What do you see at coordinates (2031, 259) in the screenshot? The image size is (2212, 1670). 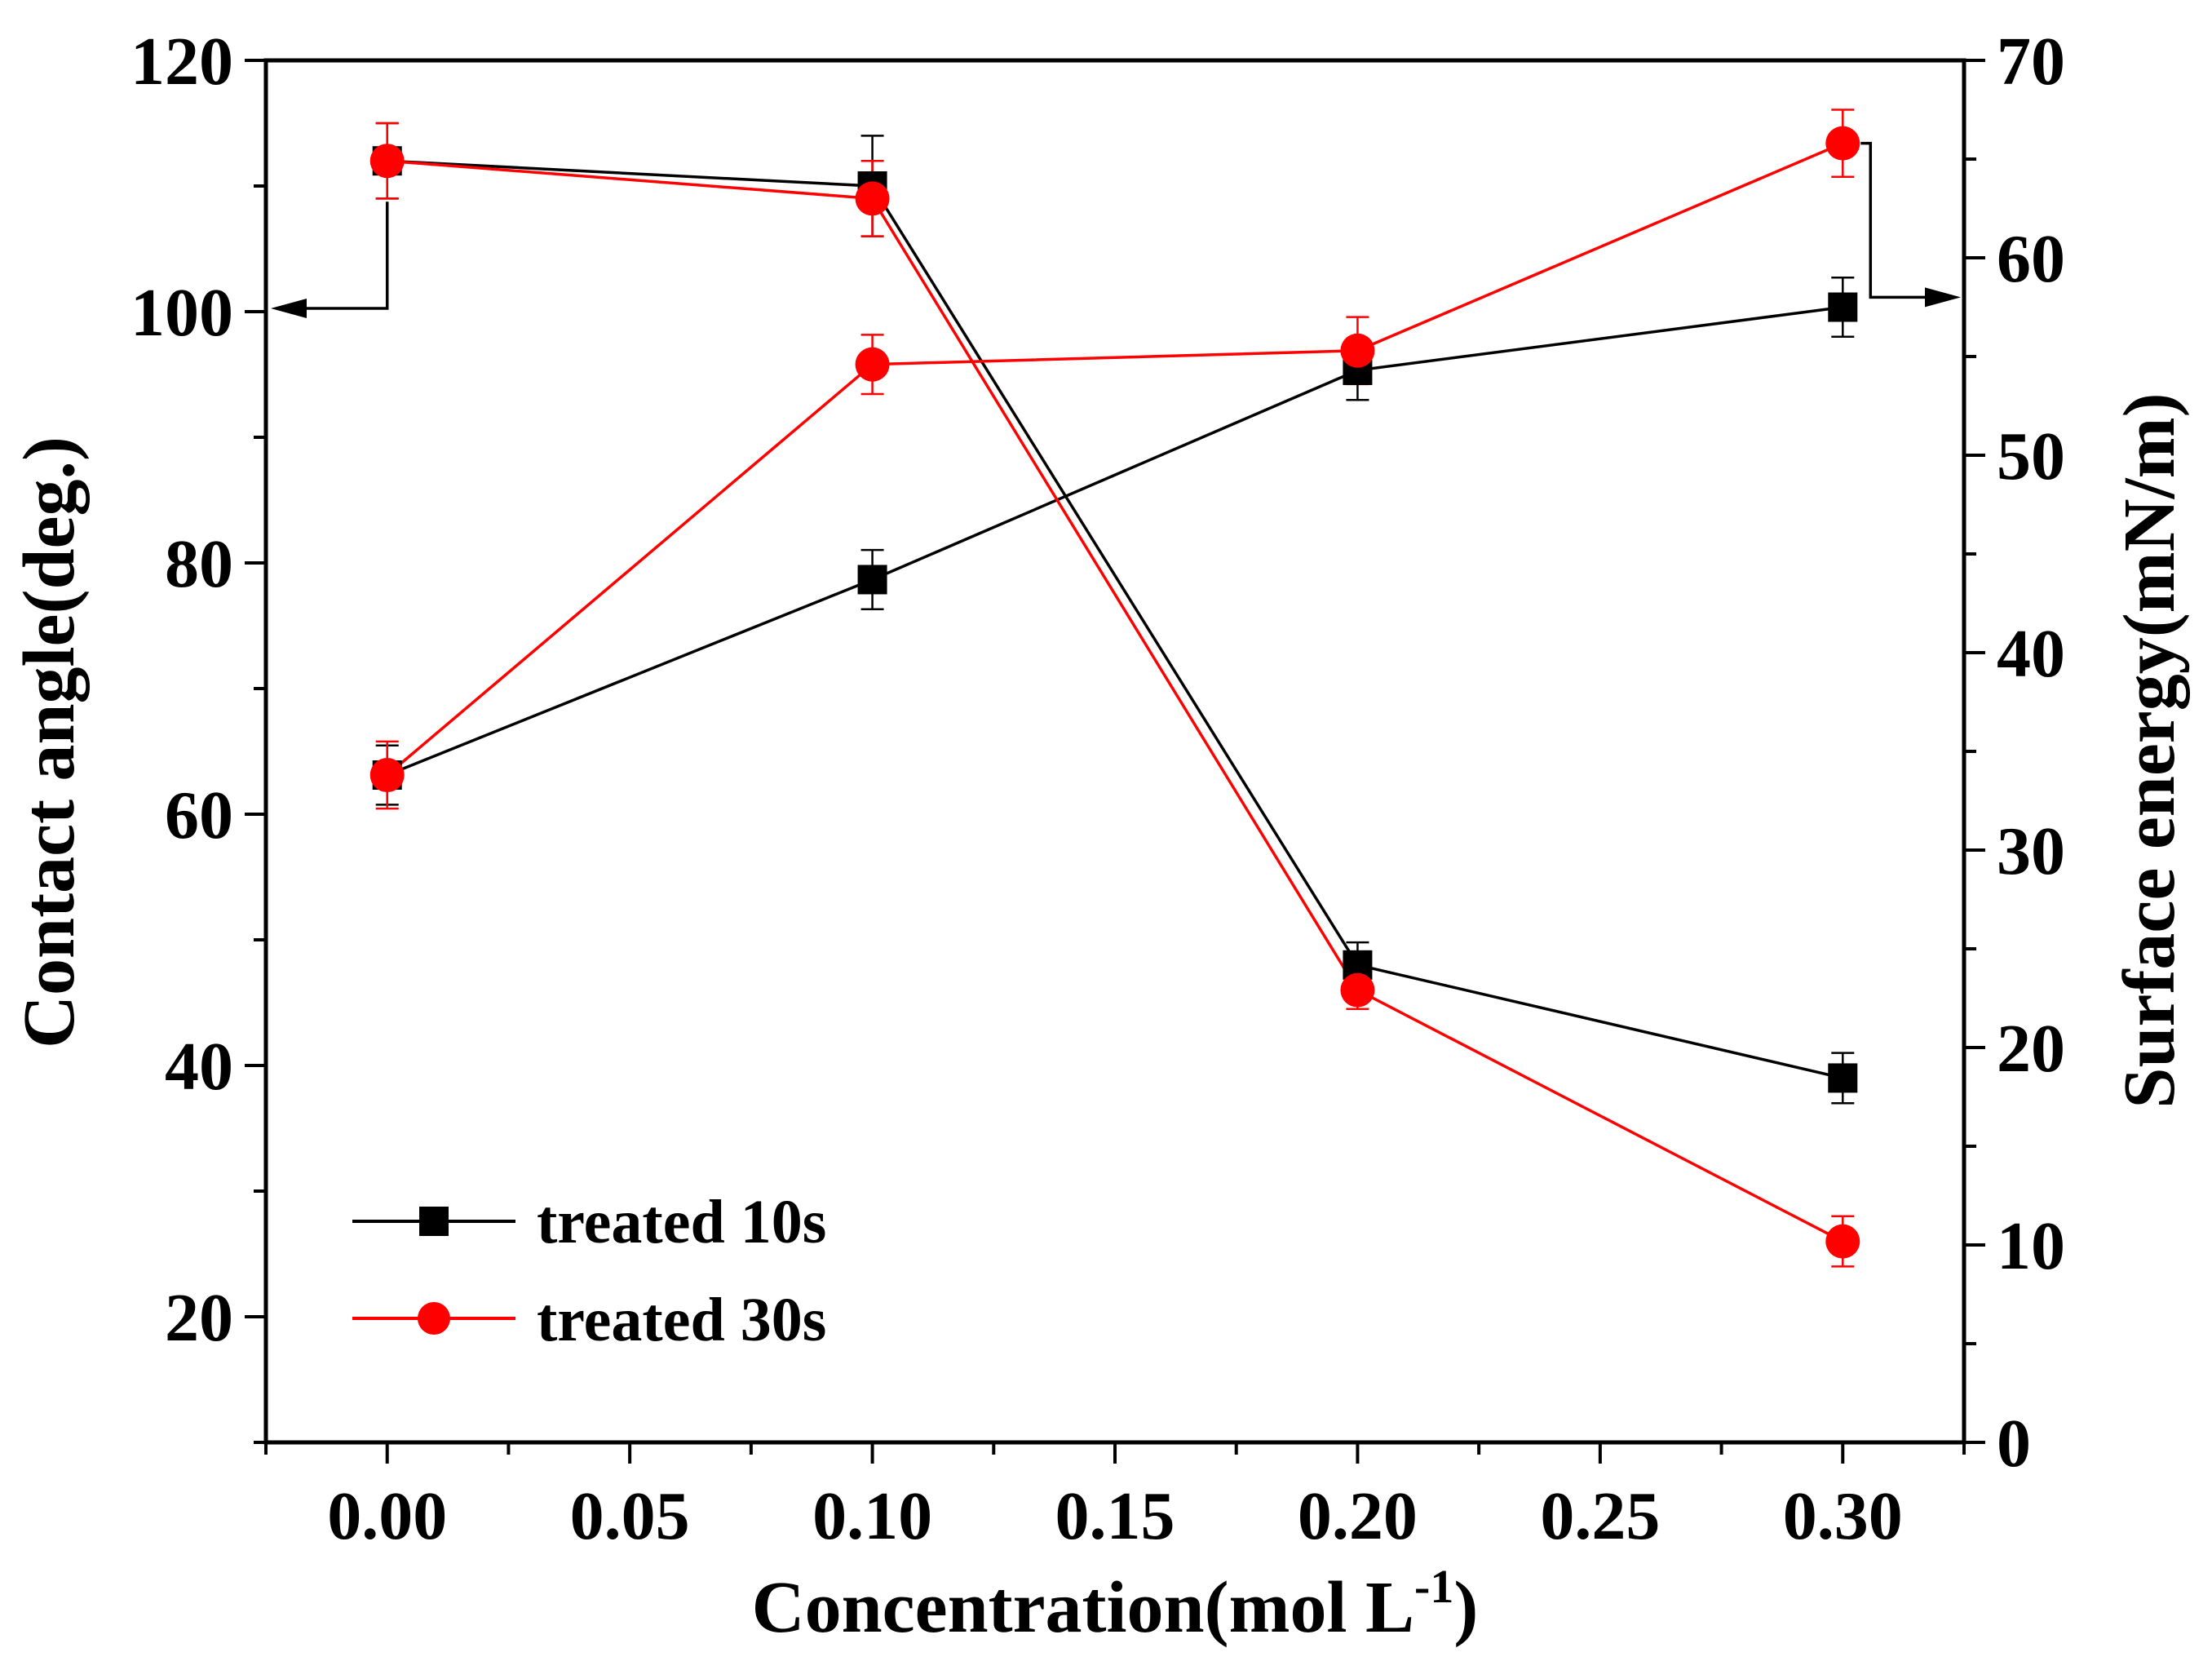 I see `y-right-tick-label: 60` at bounding box center [2031, 259].